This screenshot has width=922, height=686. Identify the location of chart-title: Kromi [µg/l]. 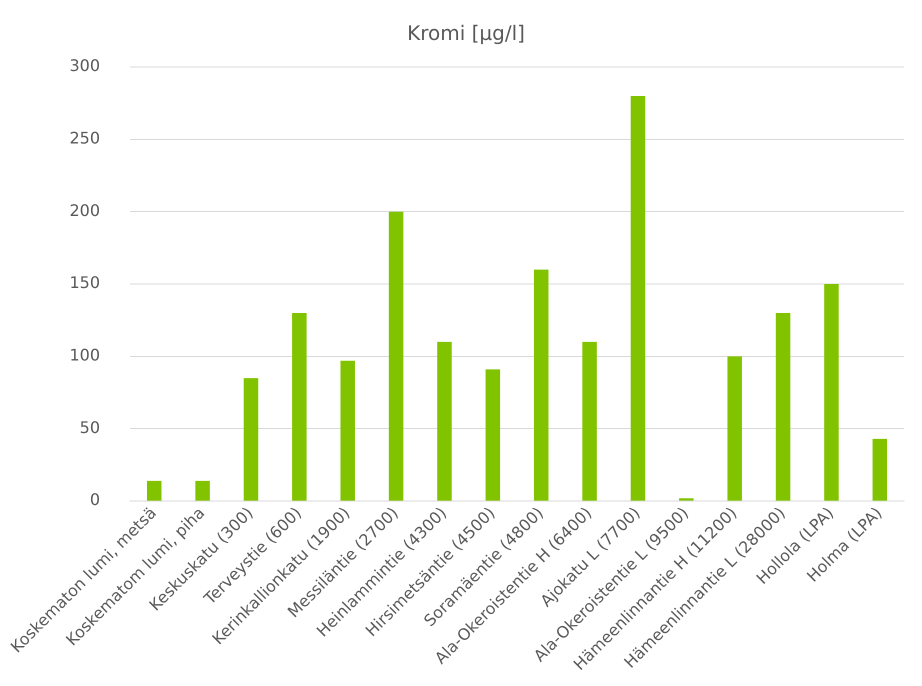
(466, 33).